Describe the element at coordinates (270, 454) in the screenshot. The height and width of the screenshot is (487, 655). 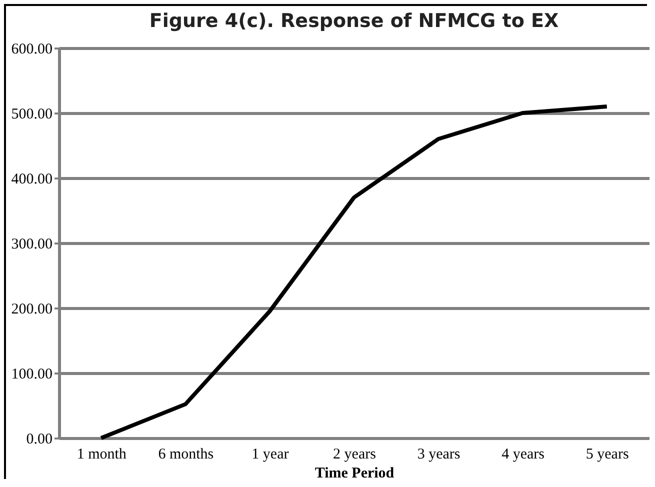
I see `x-tick-label: 1 year` at that location.